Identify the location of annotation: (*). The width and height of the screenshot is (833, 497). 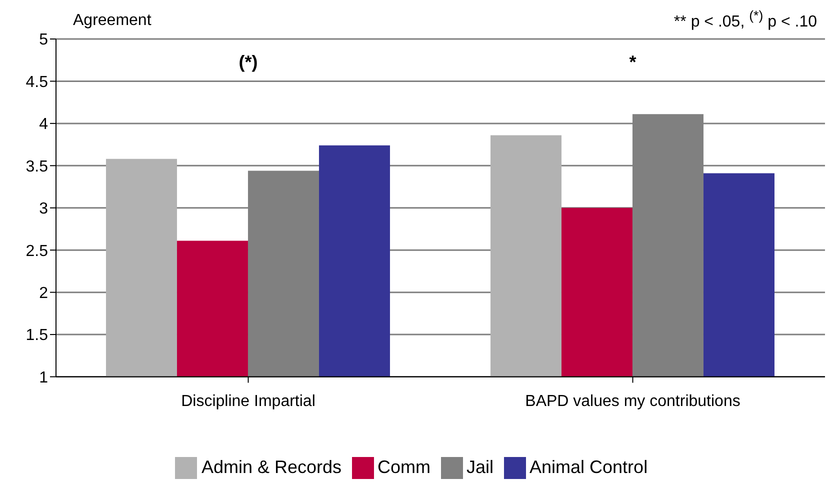
(248, 62).